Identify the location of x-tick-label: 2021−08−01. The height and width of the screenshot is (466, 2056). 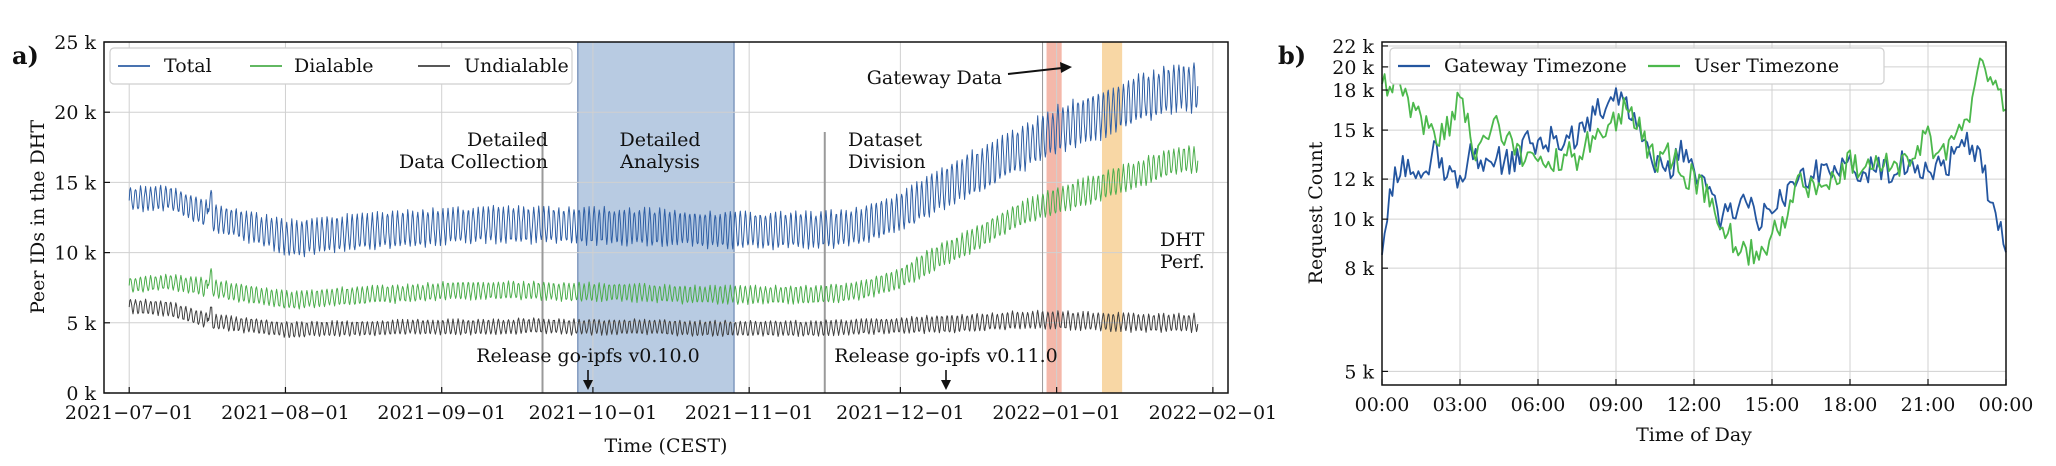
(285, 413).